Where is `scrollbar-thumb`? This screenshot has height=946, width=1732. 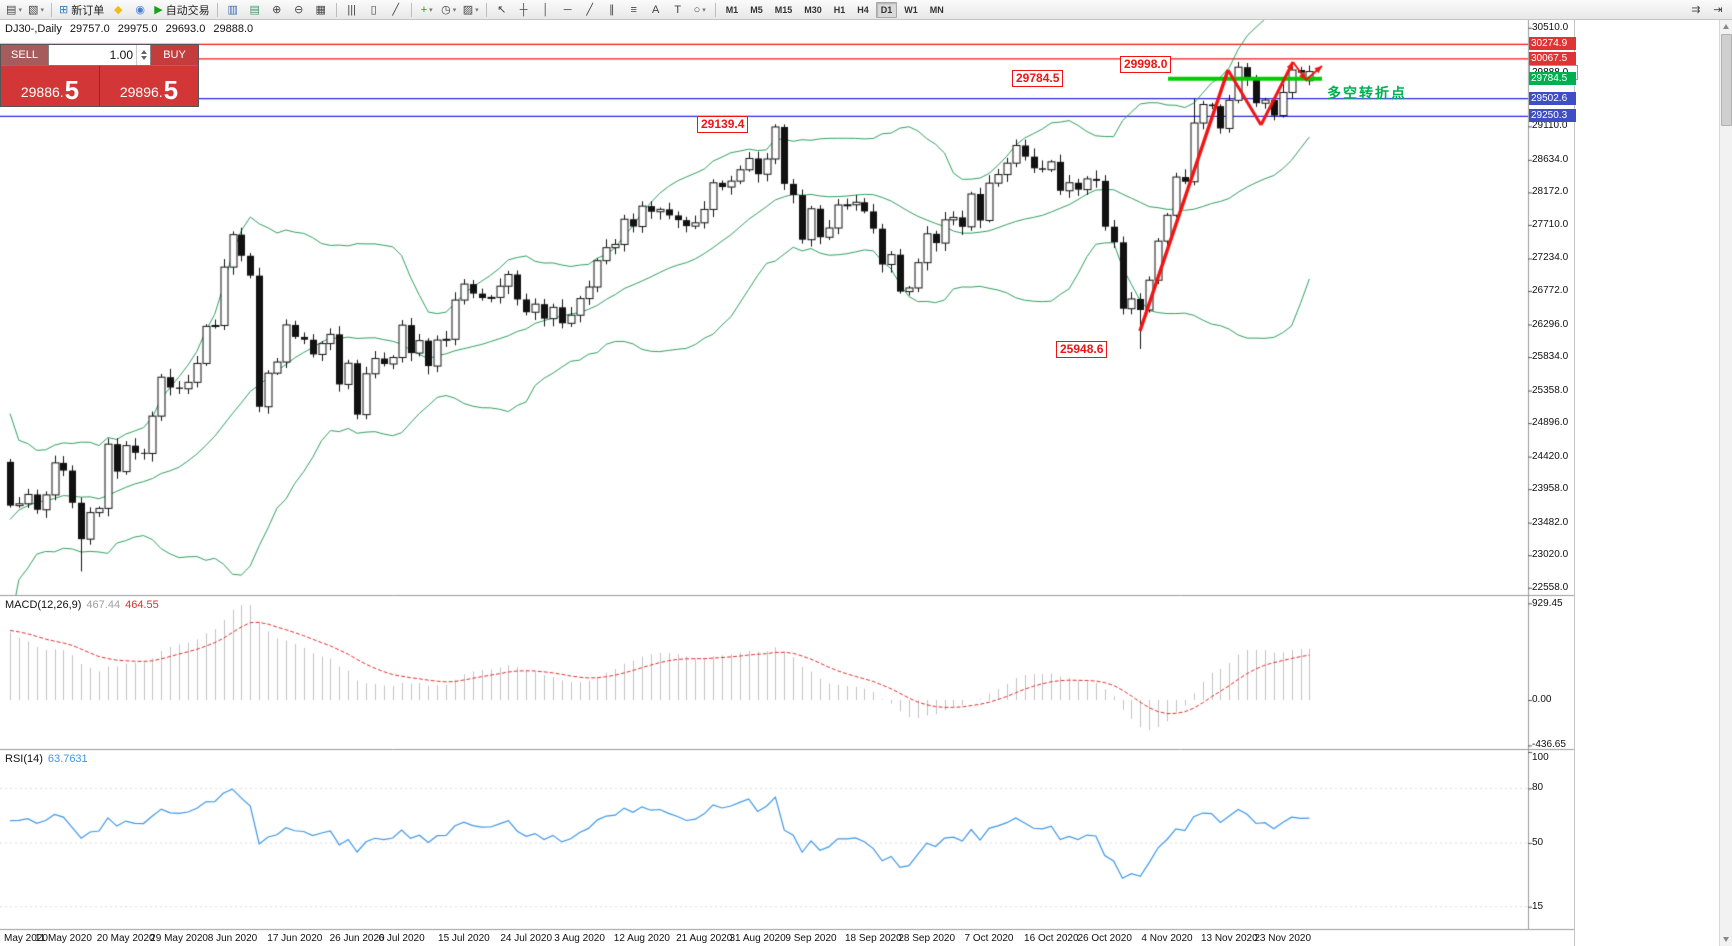
scrollbar-thumb is located at coordinates (1726, 80).